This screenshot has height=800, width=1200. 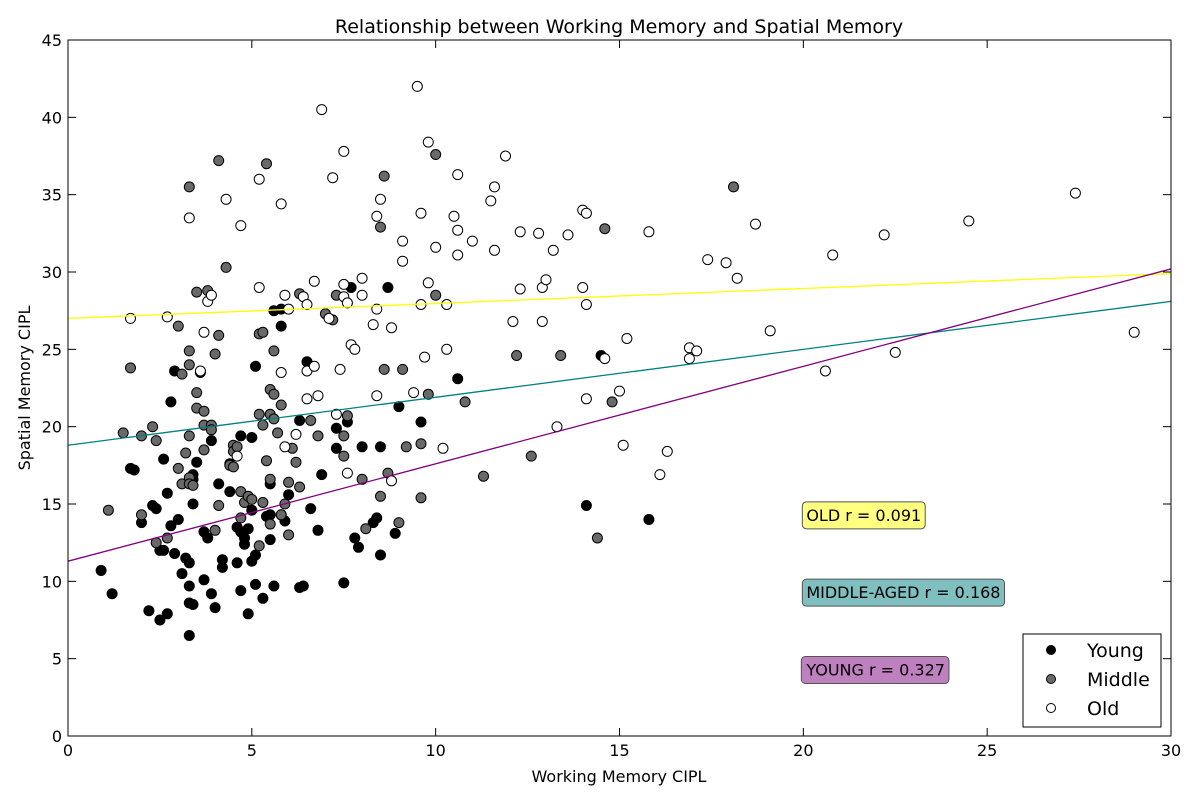 I want to click on legend-label-young: Young, so click(x=1115, y=651).